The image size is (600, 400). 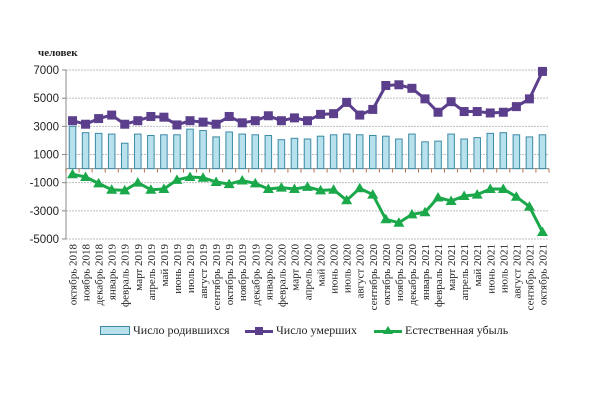 I want to click on x-tick-label: ноябрь 2019, so click(x=243, y=273).